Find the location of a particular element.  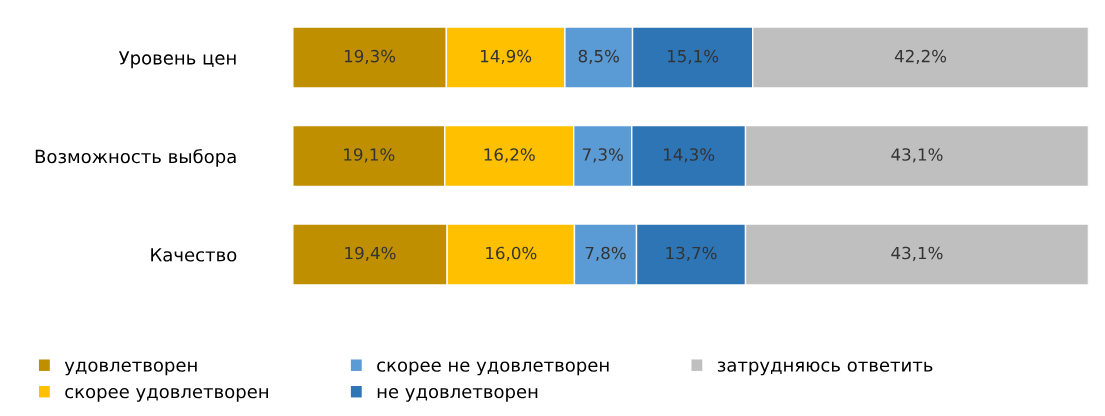

data-label: 13,7% is located at coordinates (691, 253).